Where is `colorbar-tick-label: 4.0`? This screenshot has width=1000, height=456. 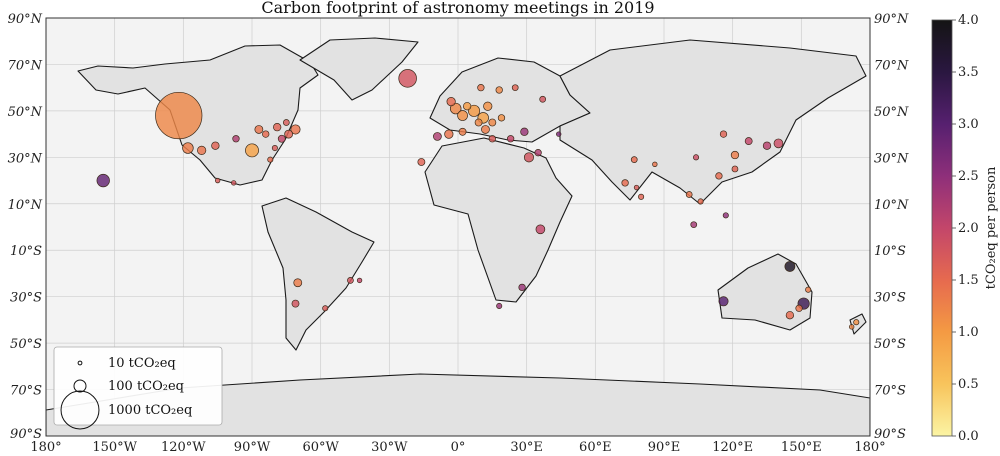 colorbar-tick-label: 4.0 is located at coordinates (968, 20).